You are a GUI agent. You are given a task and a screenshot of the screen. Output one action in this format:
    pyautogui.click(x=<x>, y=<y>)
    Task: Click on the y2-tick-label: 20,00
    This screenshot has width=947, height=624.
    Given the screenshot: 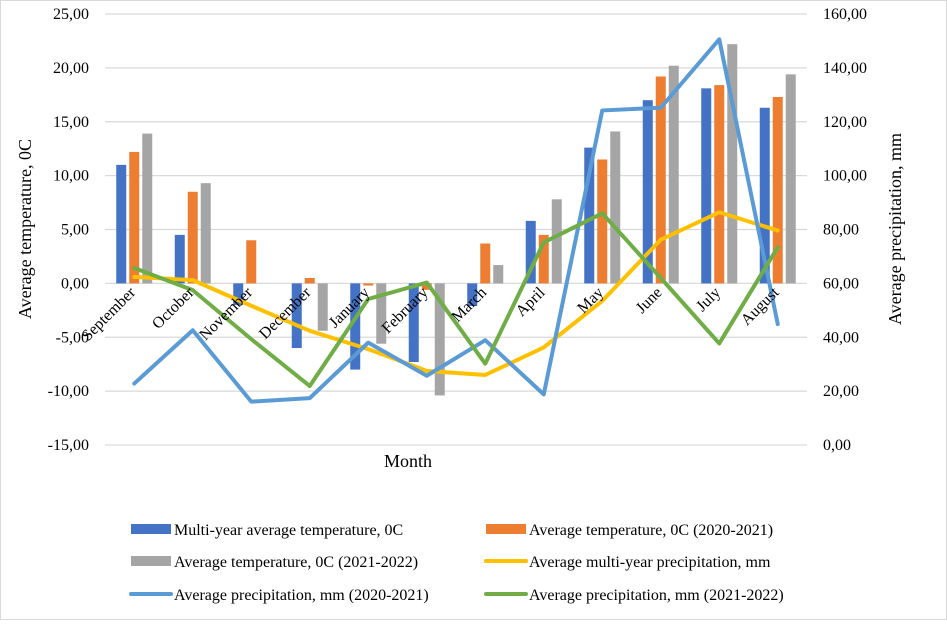 What is the action you would take?
    pyautogui.click(x=841, y=391)
    